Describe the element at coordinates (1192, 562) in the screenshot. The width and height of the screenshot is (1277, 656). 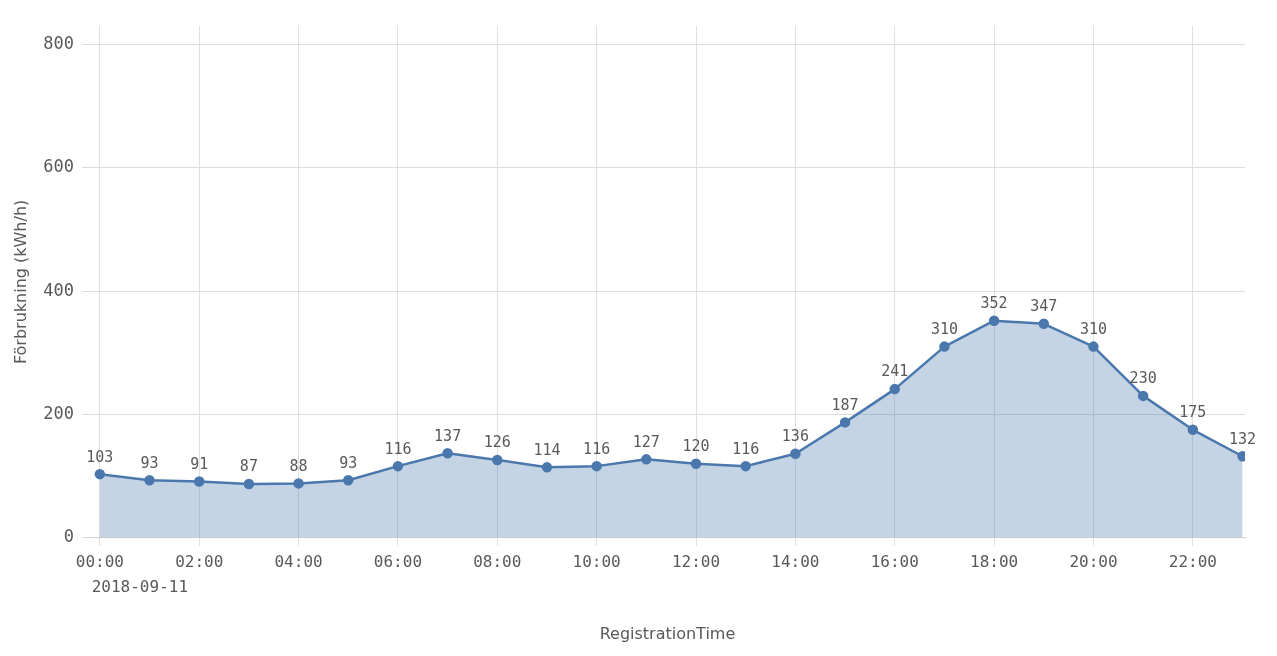
I see `x-tick-label: 22:00` at that location.